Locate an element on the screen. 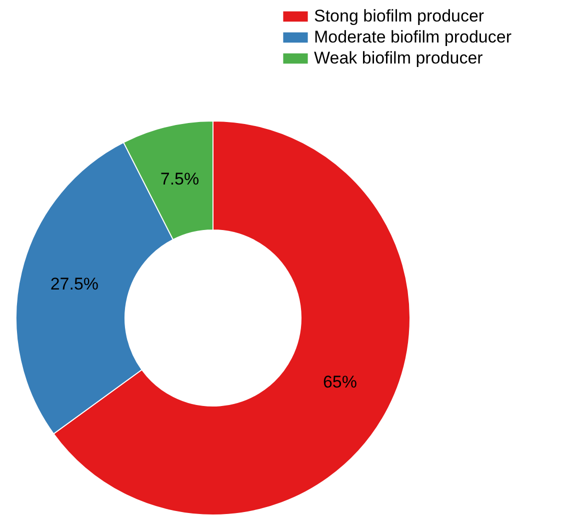 This screenshot has height=518, width=587. data-label: 65% is located at coordinates (339, 382).